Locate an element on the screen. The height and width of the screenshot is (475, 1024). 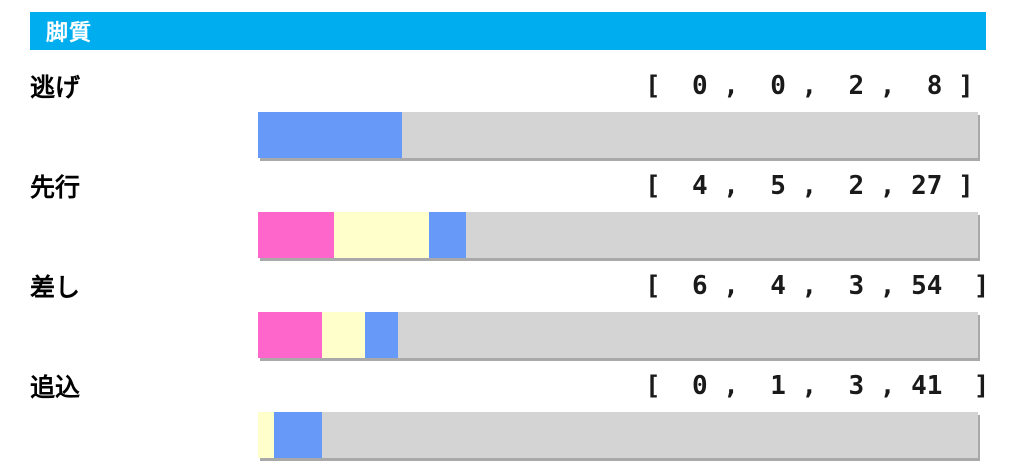
row-header: 追込 [ 0 , 1 , 3 , 41 ] is located at coordinates (512, 376).